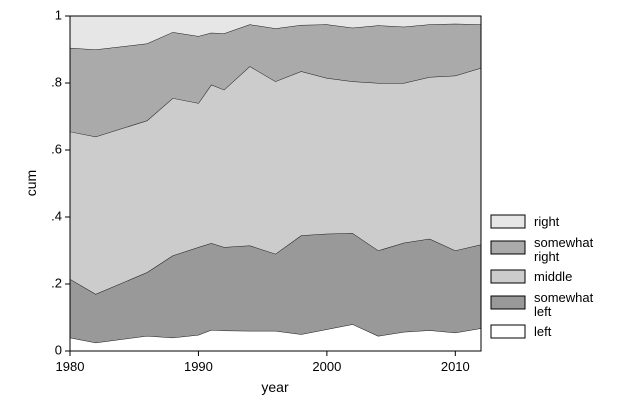 Image resolution: width=630 pixels, height=420 pixels. I want to click on x-axis: 1980 1990 2000 2010, so click(263, 362).